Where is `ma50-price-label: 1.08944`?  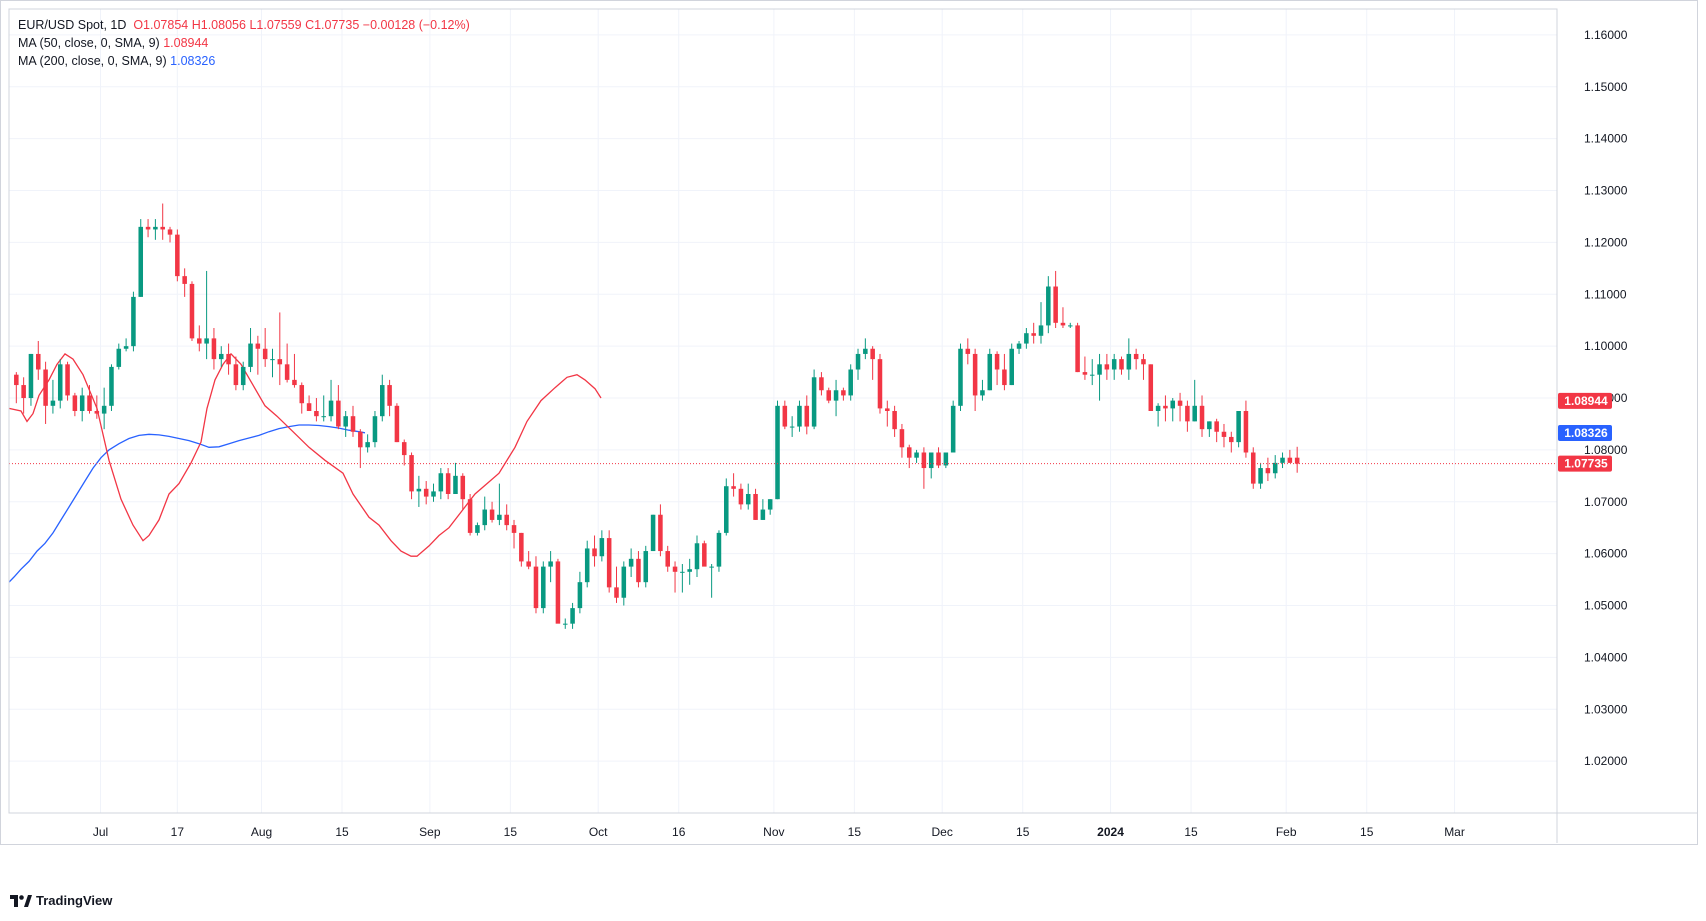 ma50-price-label: 1.08944 is located at coordinates (1586, 401).